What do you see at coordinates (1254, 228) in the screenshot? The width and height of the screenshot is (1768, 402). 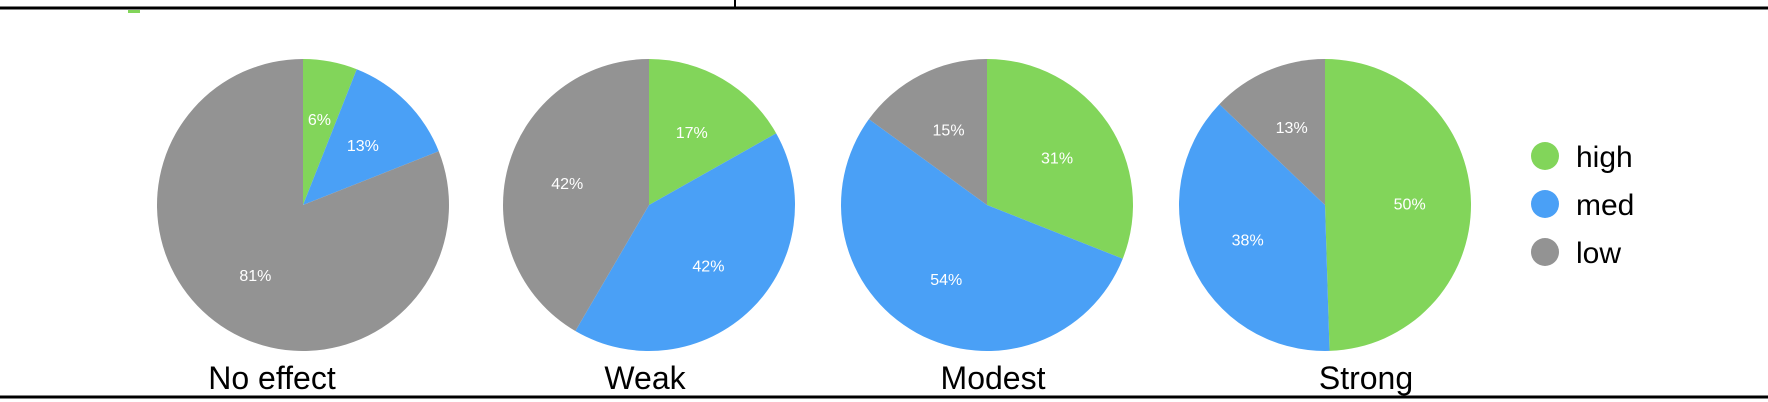 I see `pie-slice-strong-med` at bounding box center [1254, 228].